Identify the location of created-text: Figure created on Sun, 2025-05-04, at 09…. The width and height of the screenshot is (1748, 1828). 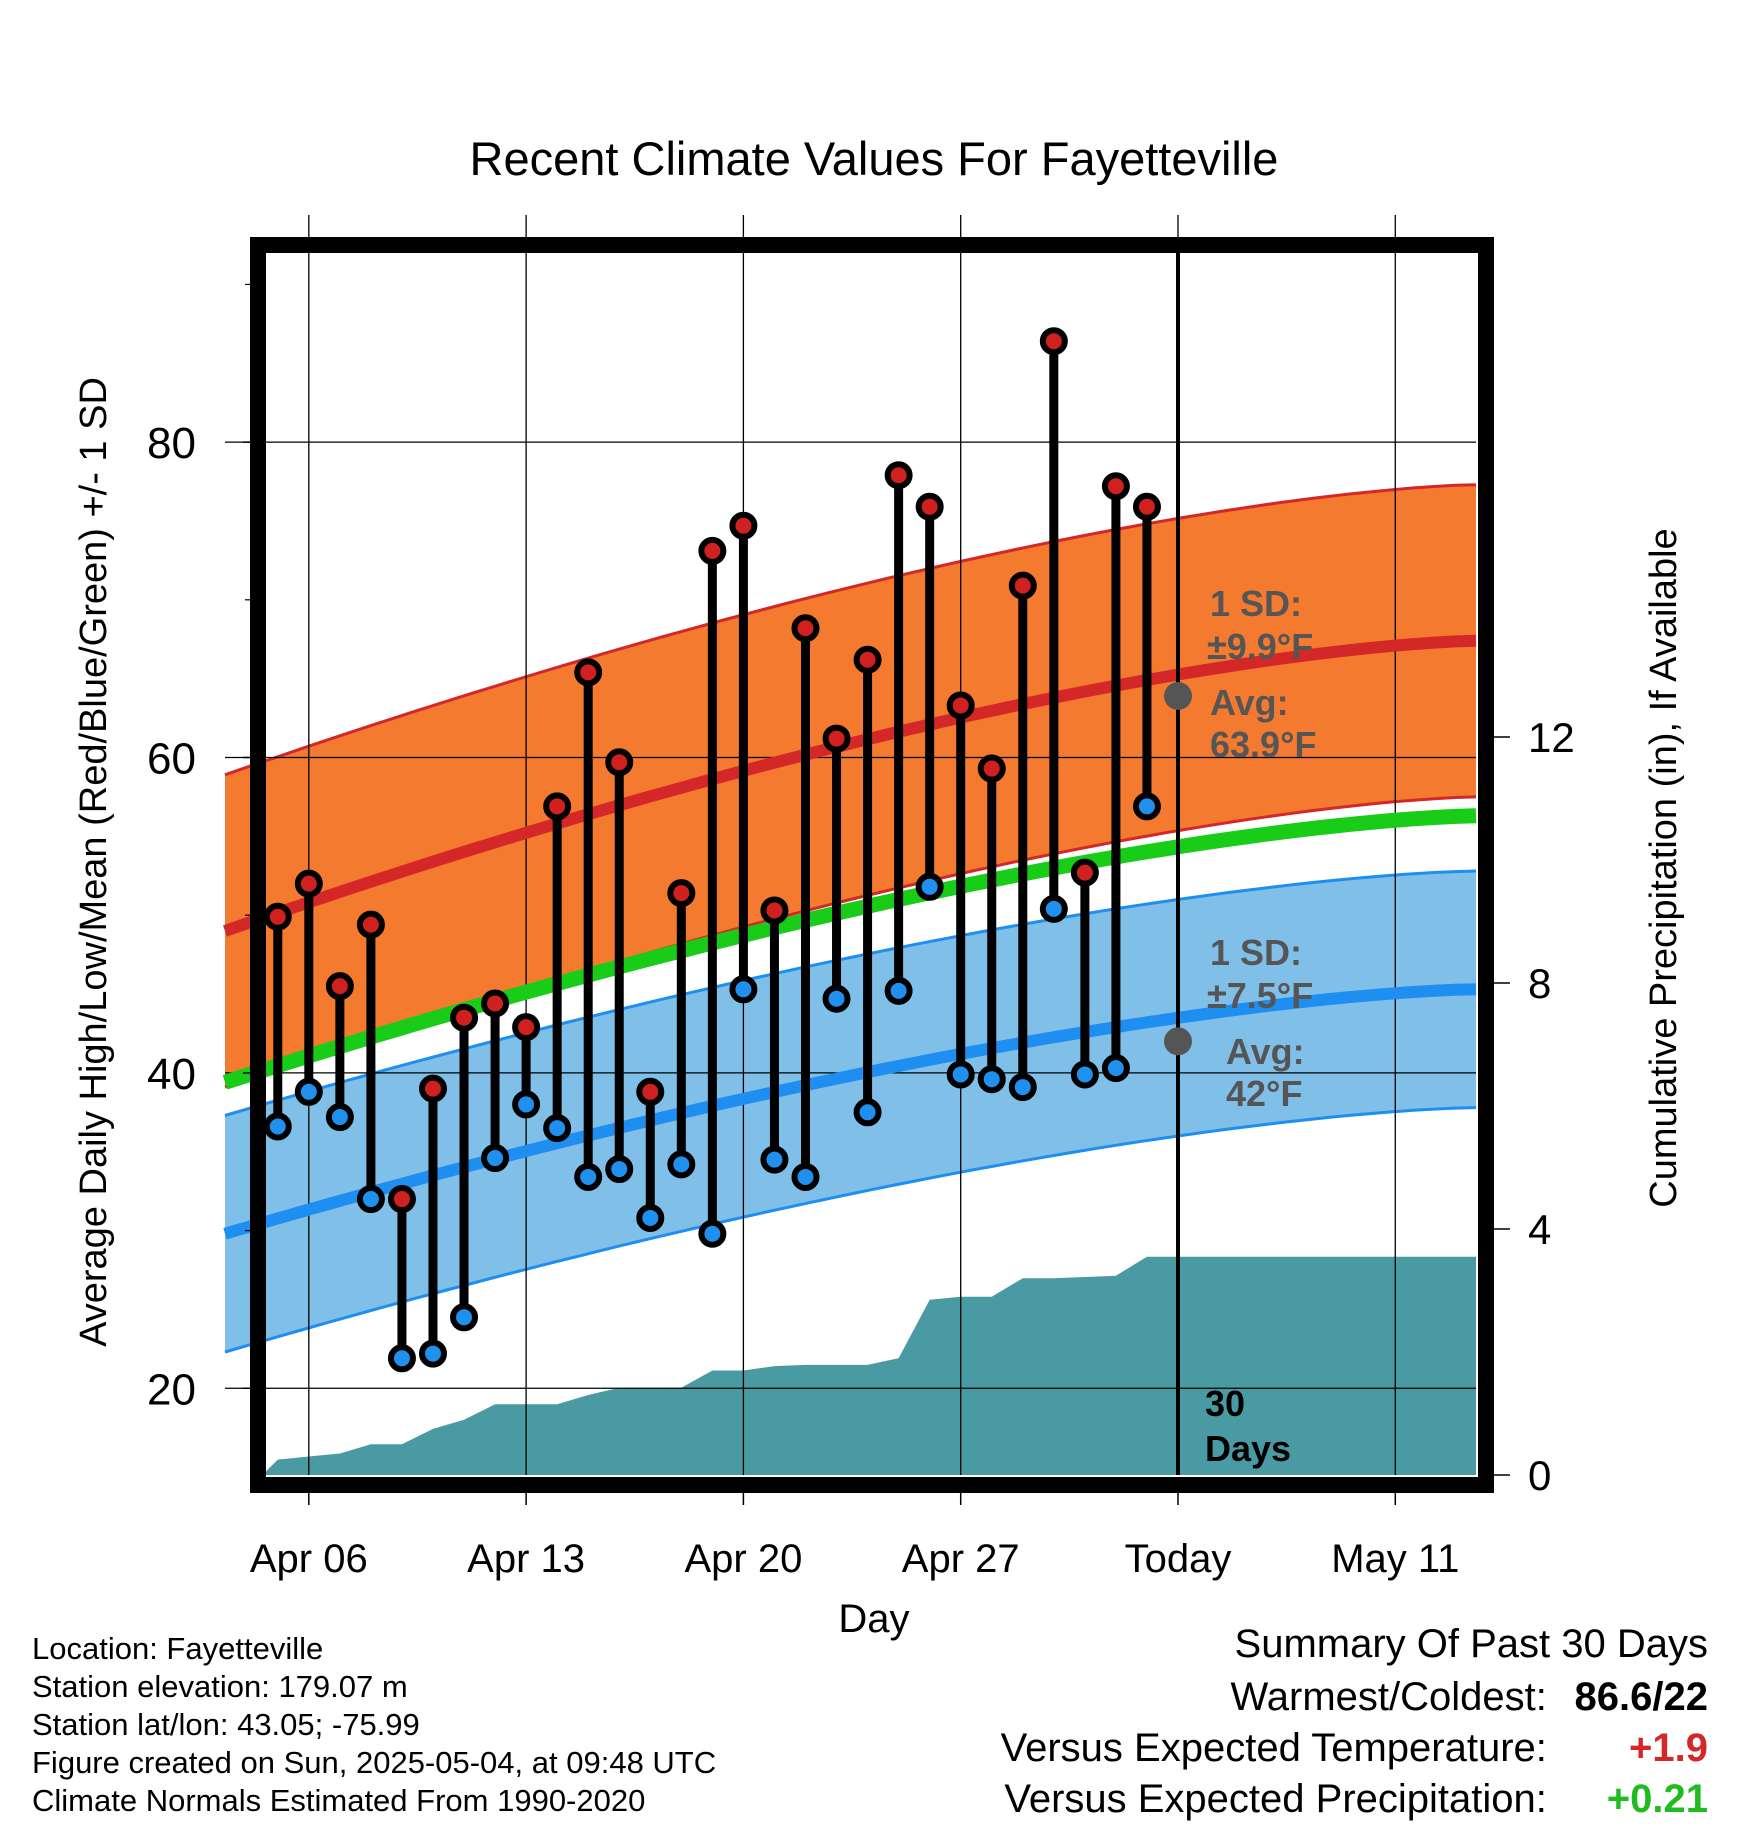
(374, 1762).